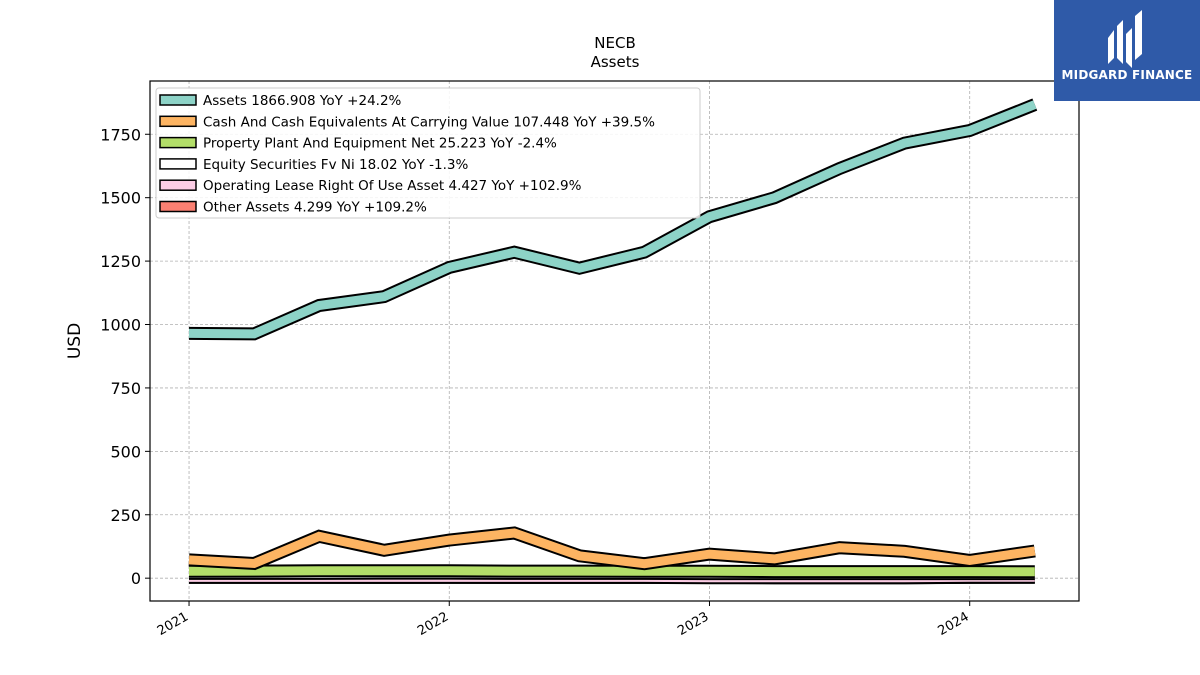  What do you see at coordinates (336, 165) in the screenshot?
I see `legend-label: Equity Securities Fv Ni 18.02 YoY -1.3%` at bounding box center [336, 165].